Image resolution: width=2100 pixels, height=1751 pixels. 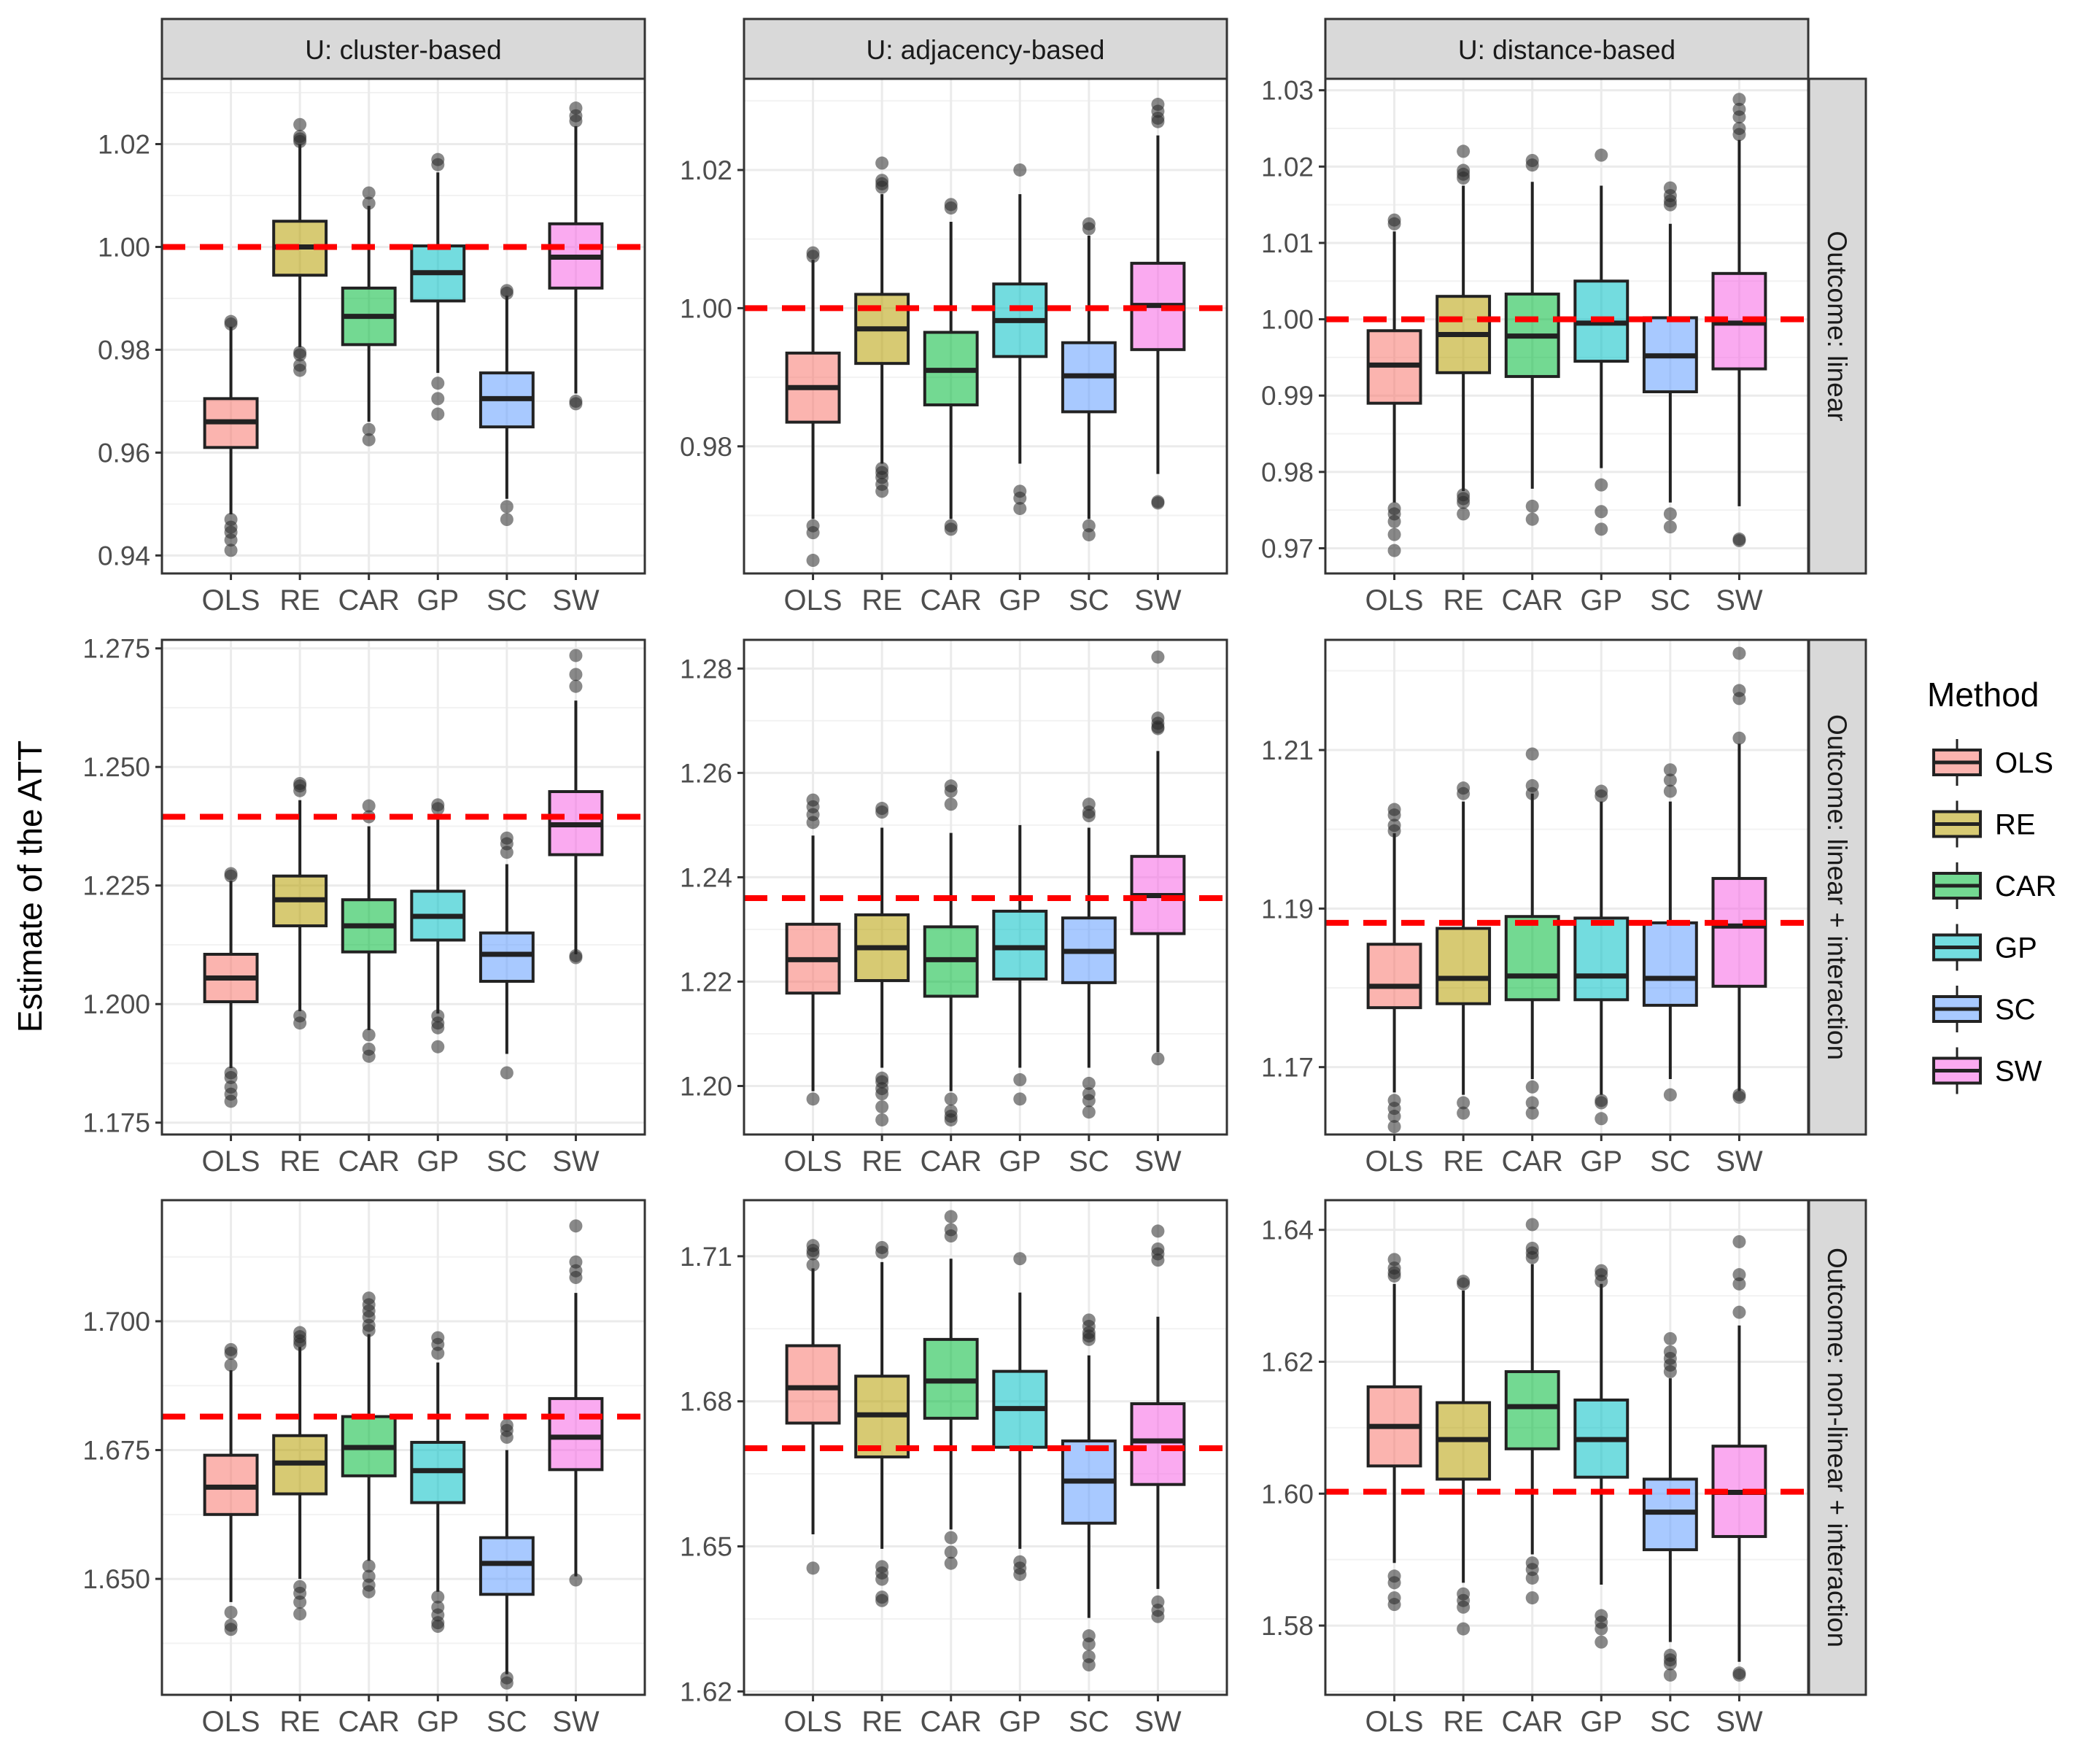 I want to click on y-tick-label: 1.01, so click(x=1287, y=243).